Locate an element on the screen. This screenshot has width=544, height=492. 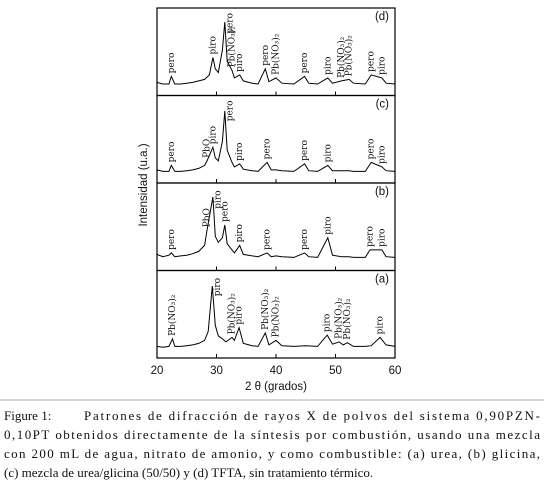
panel-label: (d) is located at coordinates (382, 17).